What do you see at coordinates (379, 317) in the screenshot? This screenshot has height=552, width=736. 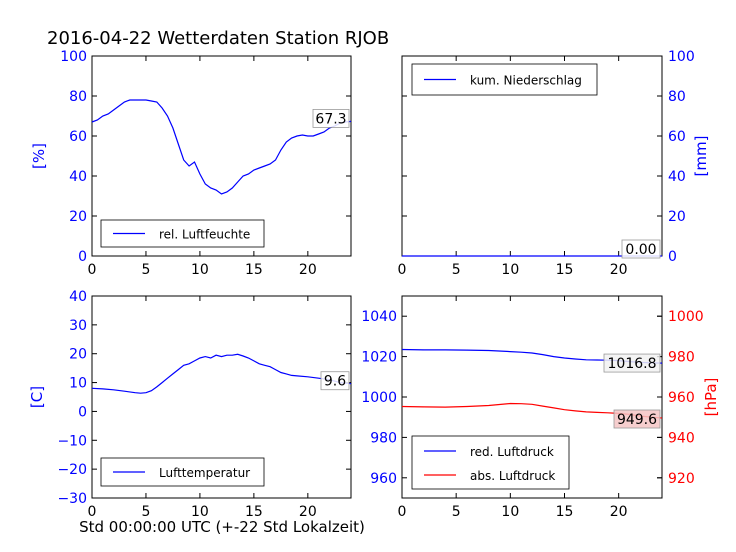 I see `y-tick-label: 1040` at bounding box center [379, 317].